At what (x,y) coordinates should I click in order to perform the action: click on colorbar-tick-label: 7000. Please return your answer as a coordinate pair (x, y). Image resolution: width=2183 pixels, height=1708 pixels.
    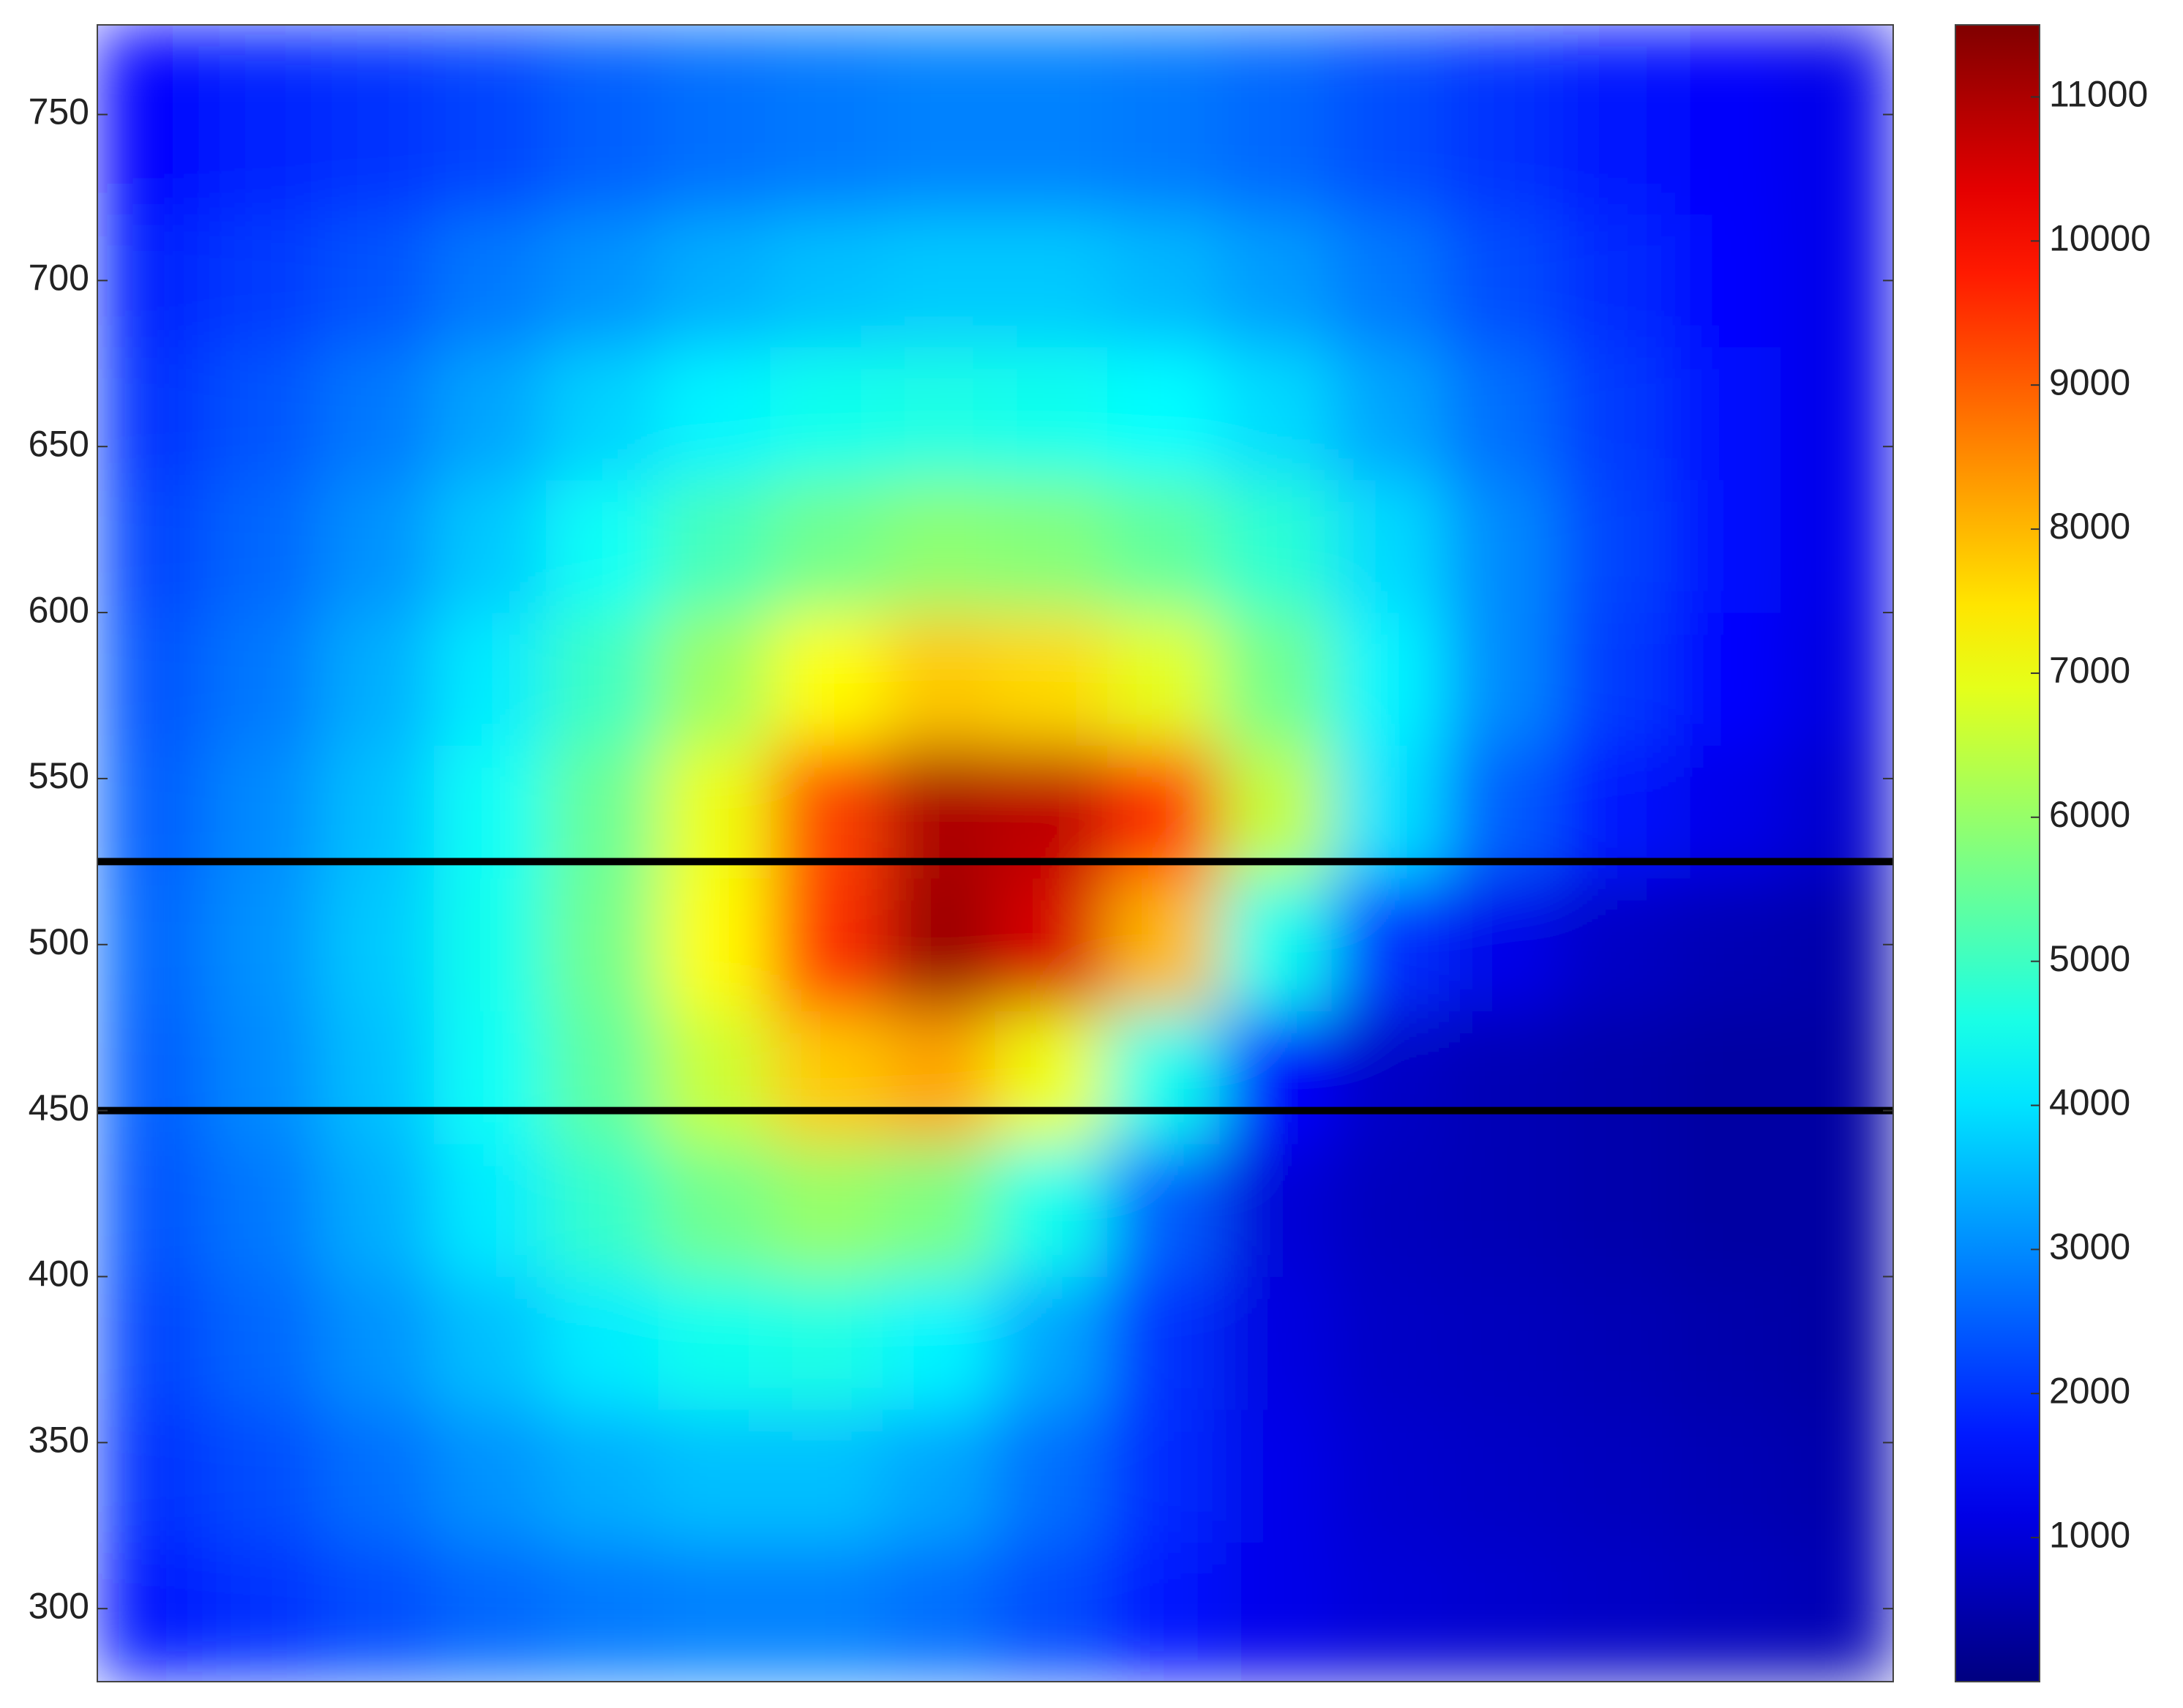
    Looking at the image, I should click on (2089, 670).